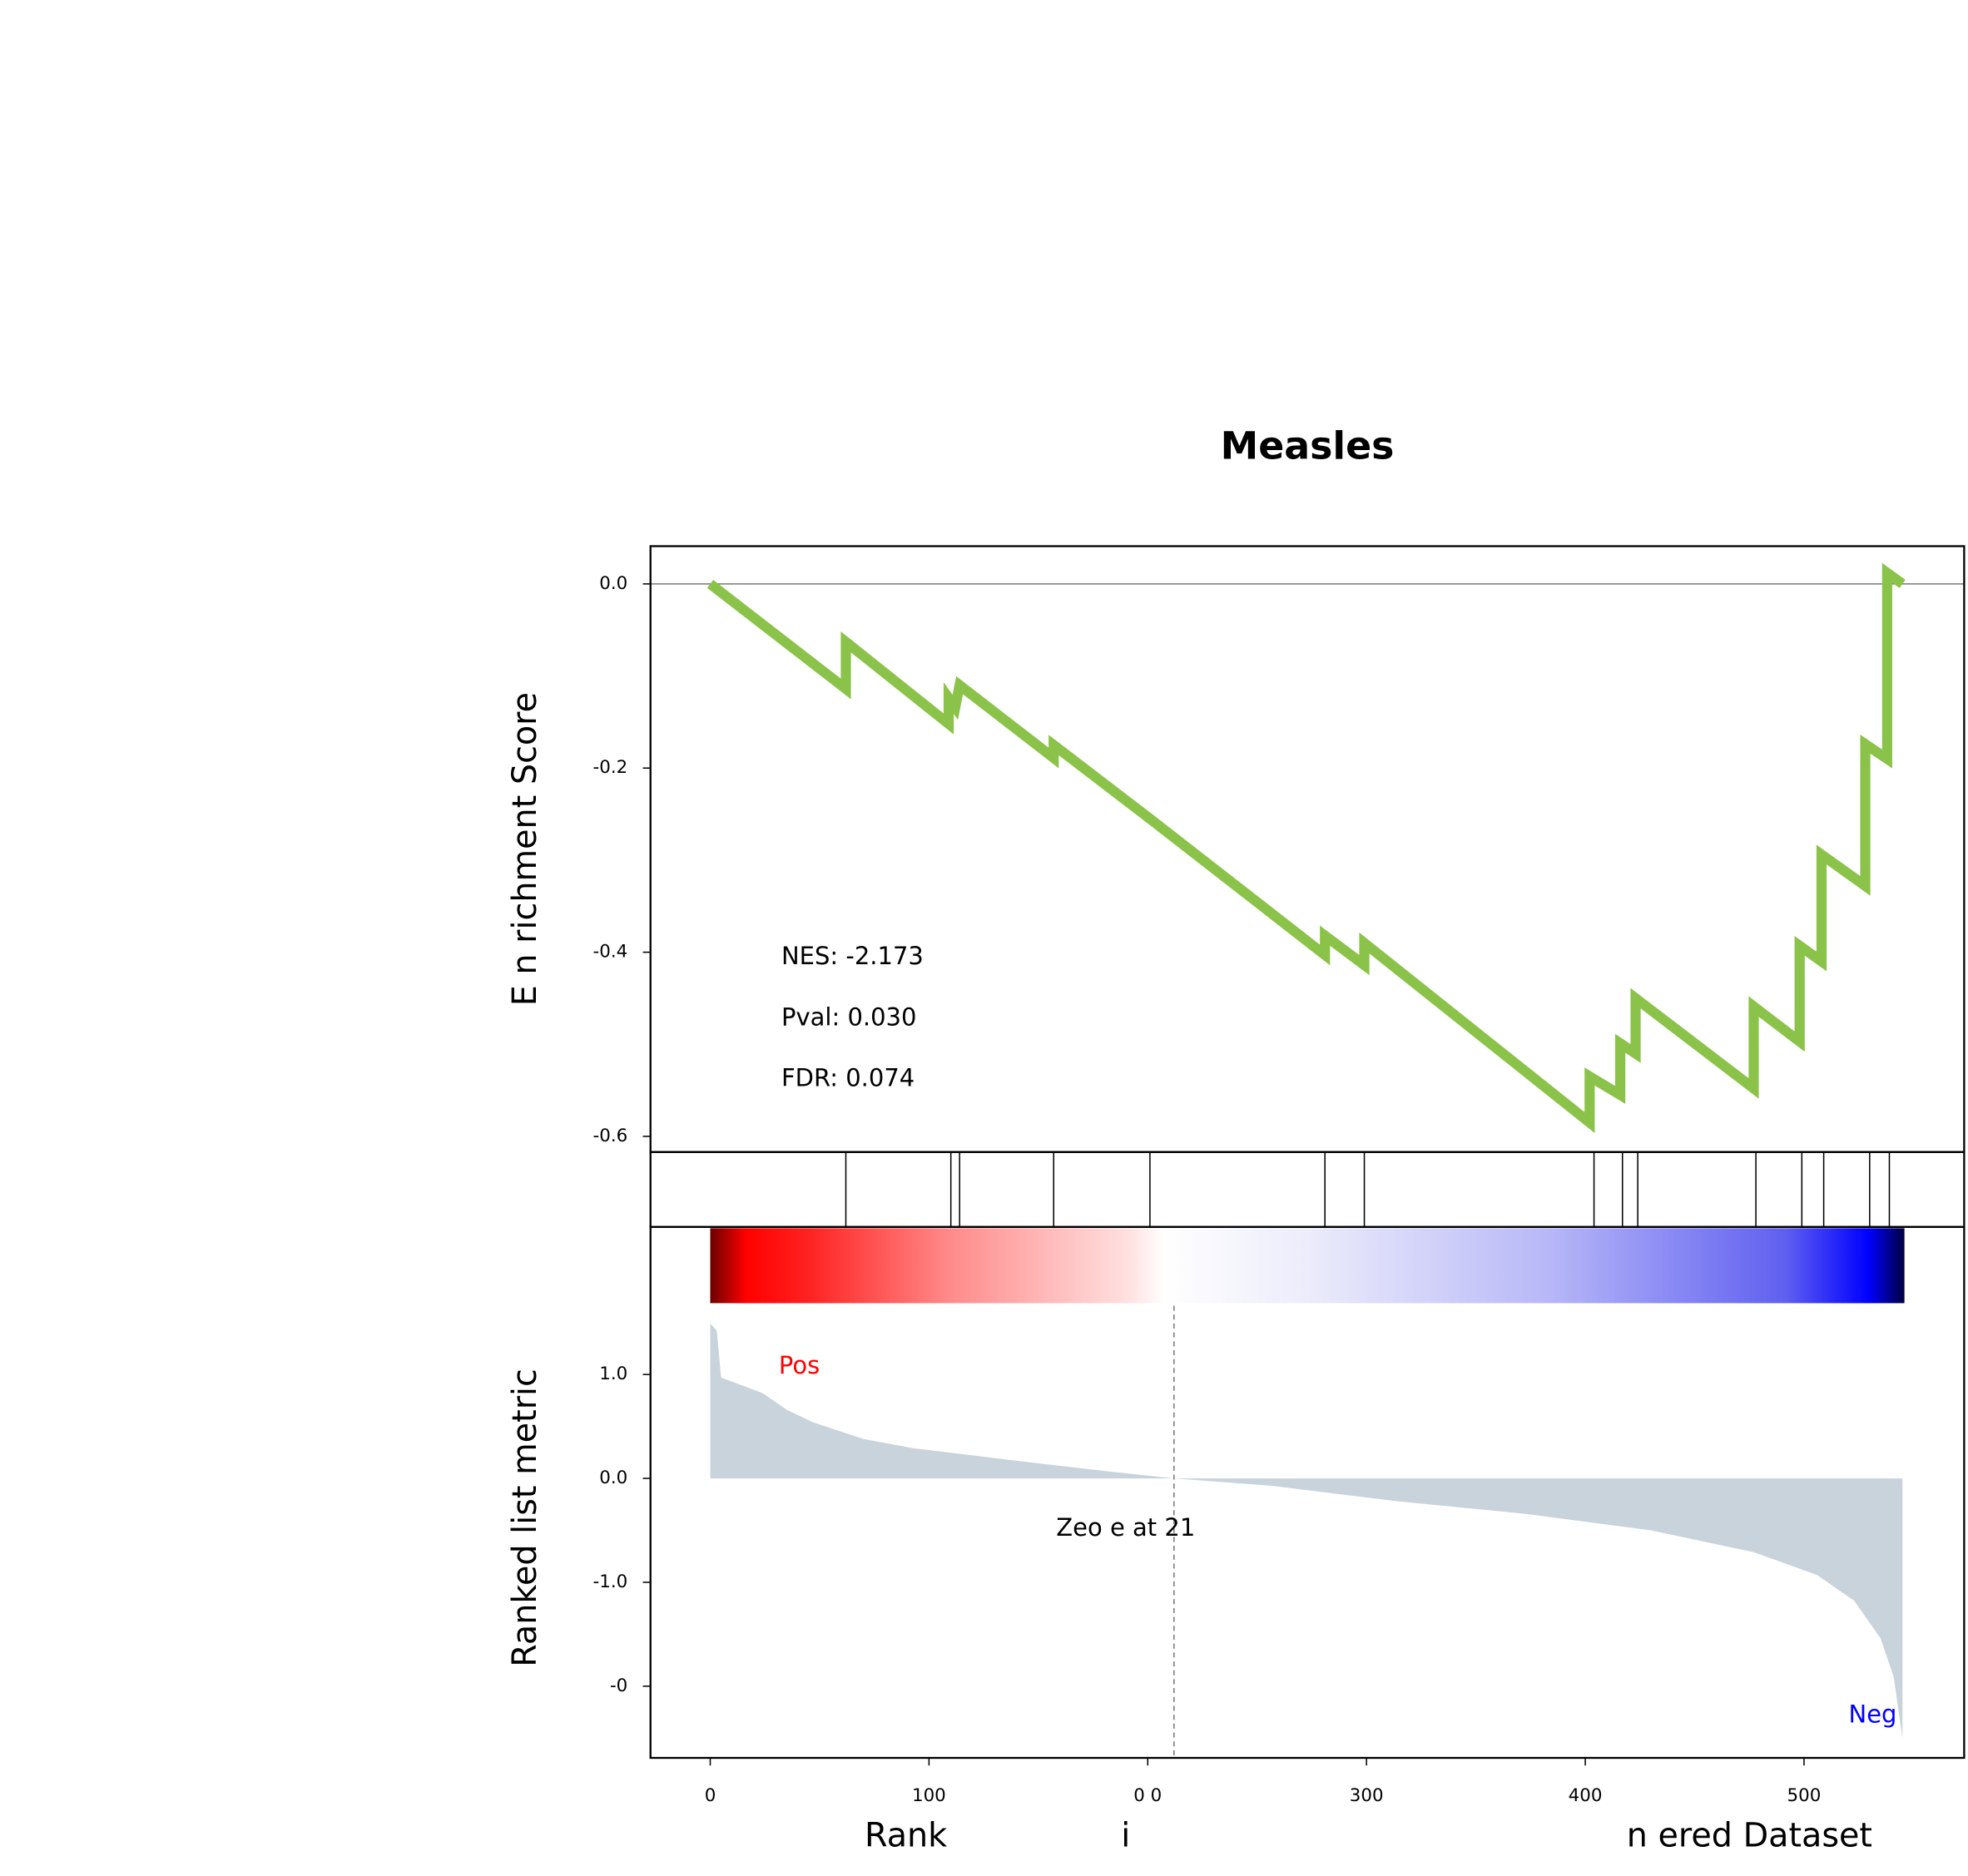  What do you see at coordinates (610, 1136) in the screenshot?
I see `y-tick-label: -0.6` at bounding box center [610, 1136].